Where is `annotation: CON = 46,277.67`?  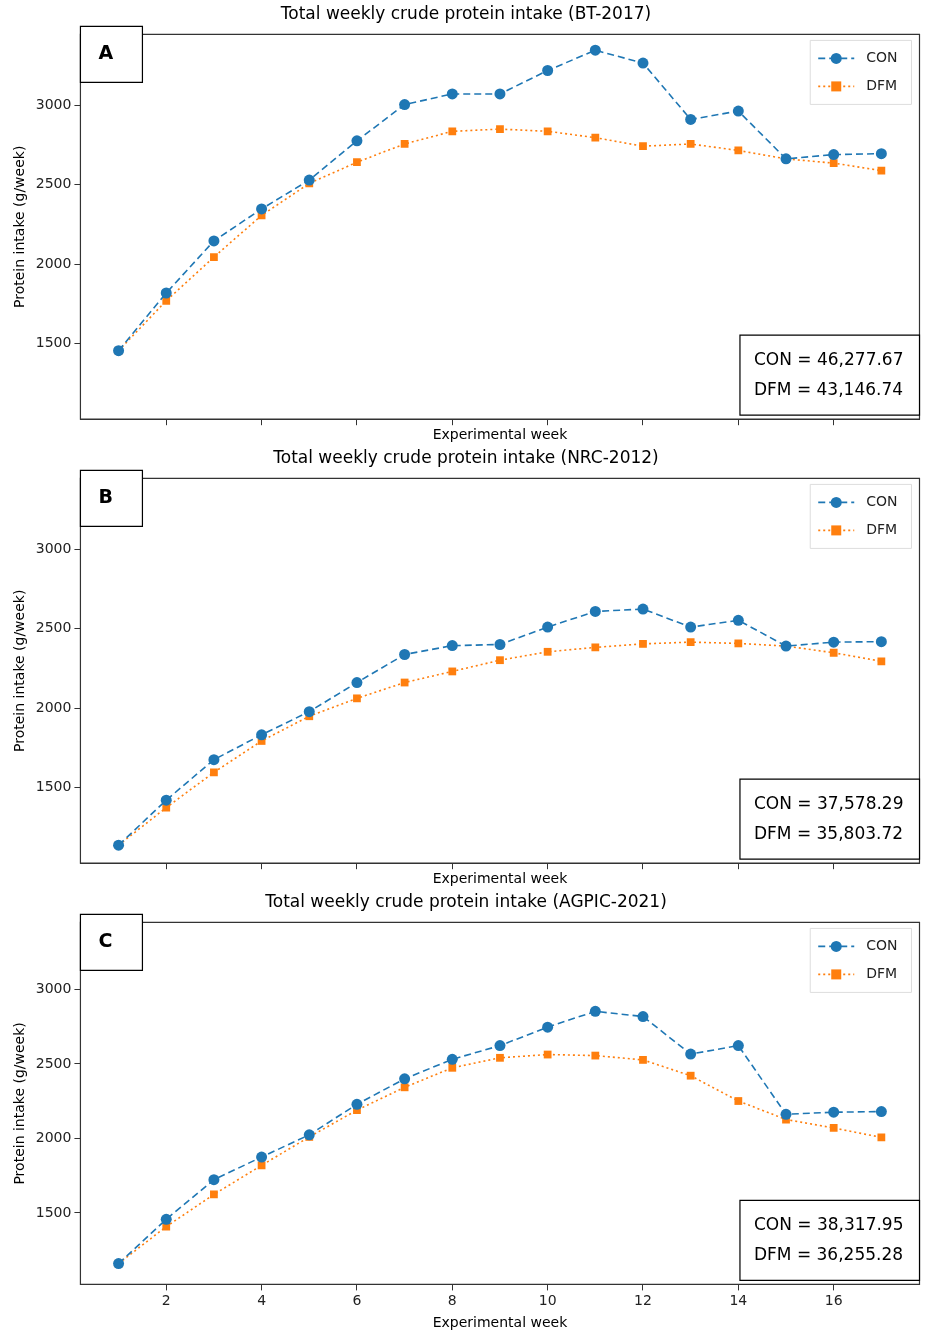 annotation: CON = 46,277.67 is located at coordinates (828, 358).